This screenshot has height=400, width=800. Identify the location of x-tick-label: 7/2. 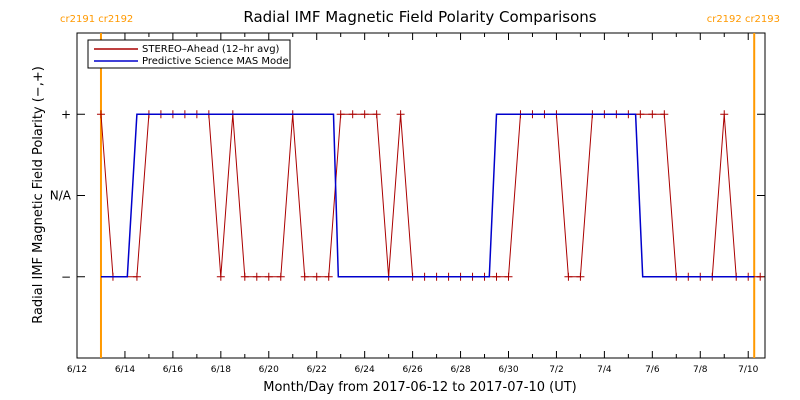
(556, 370).